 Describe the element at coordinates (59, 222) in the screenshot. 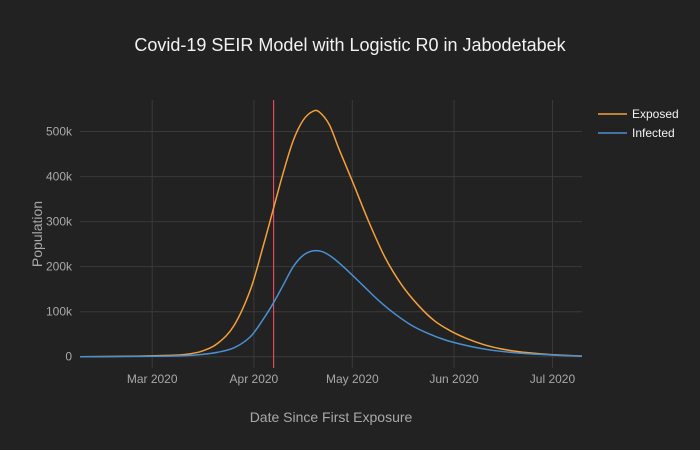

I see `y-tick-label: 300k` at that location.